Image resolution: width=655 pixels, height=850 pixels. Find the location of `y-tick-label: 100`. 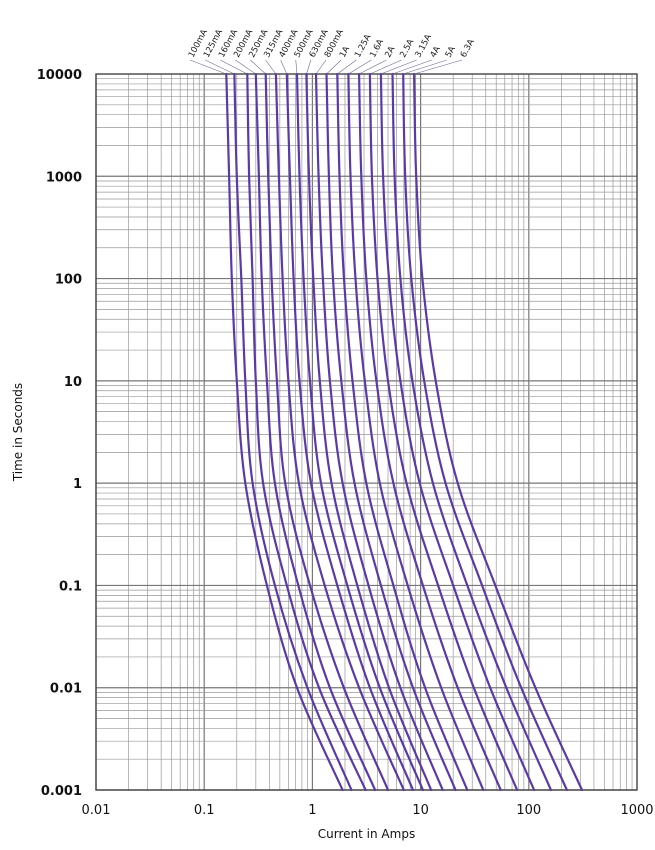

y-tick-label: 100 is located at coordinates (68, 280).